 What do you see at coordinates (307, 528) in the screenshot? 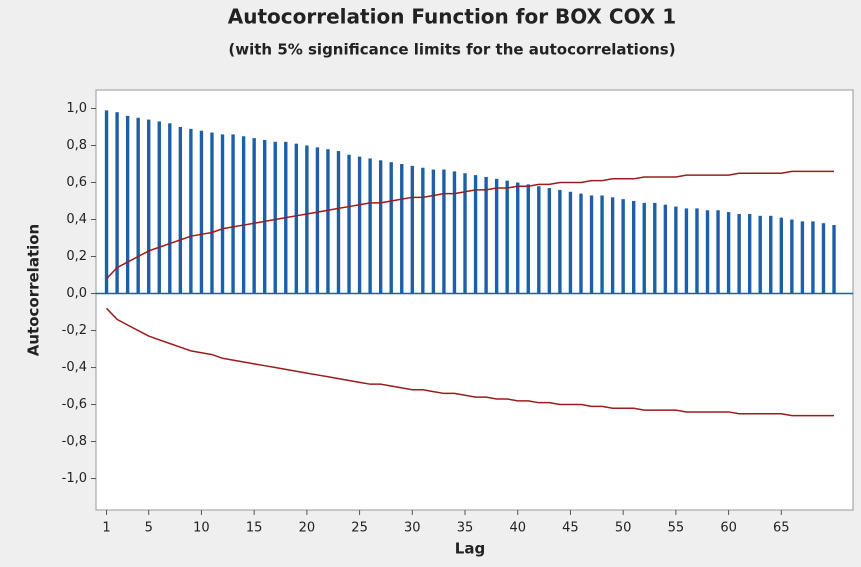
I see `x-tick-label: 20` at bounding box center [307, 528].